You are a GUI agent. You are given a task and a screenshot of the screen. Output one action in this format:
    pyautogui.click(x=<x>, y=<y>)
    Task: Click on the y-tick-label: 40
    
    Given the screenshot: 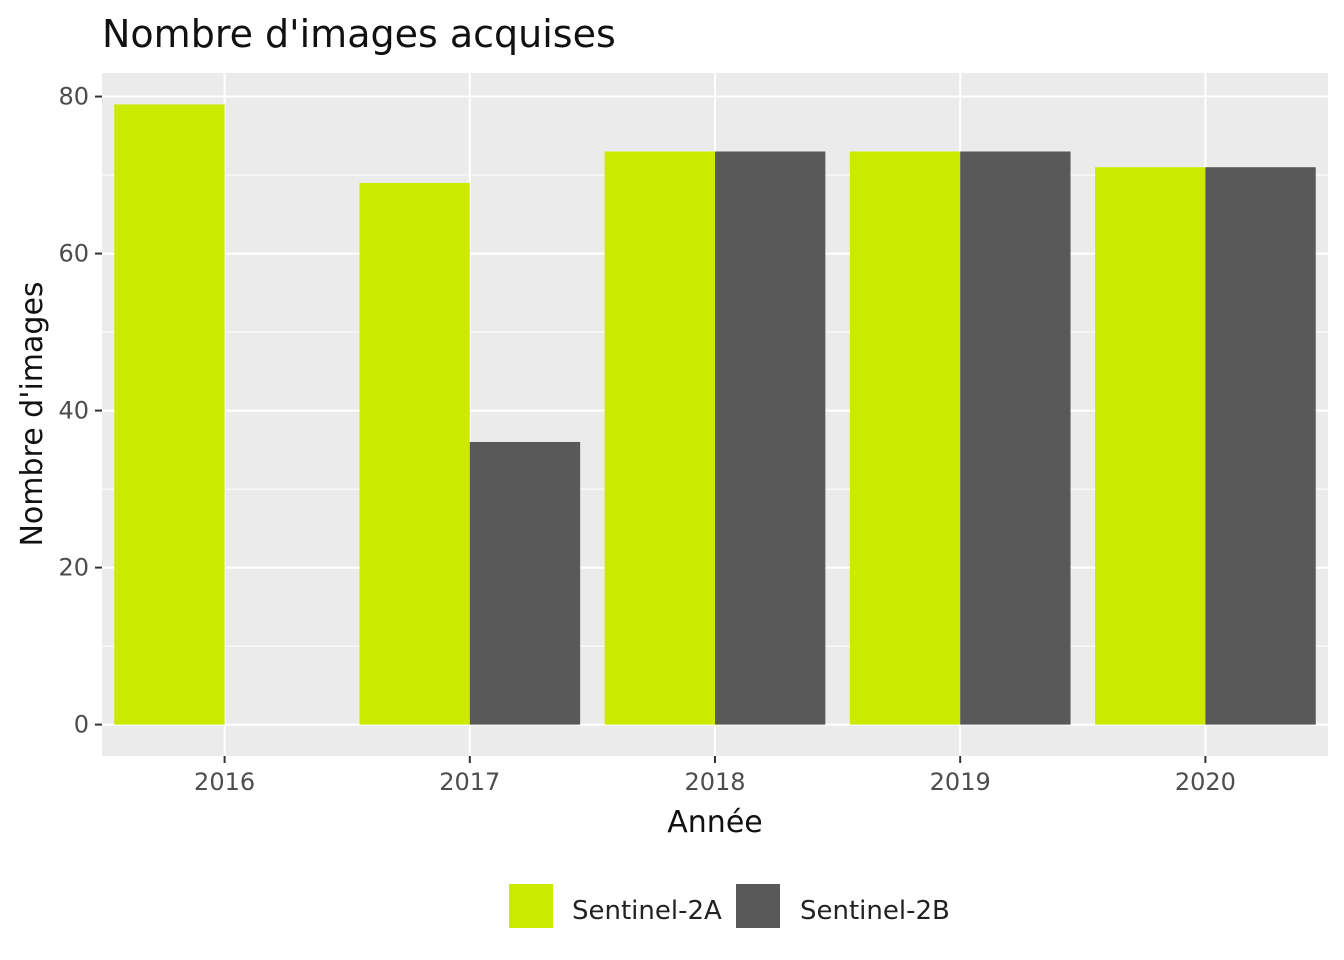 What is the action you would take?
    pyautogui.click(x=73, y=411)
    